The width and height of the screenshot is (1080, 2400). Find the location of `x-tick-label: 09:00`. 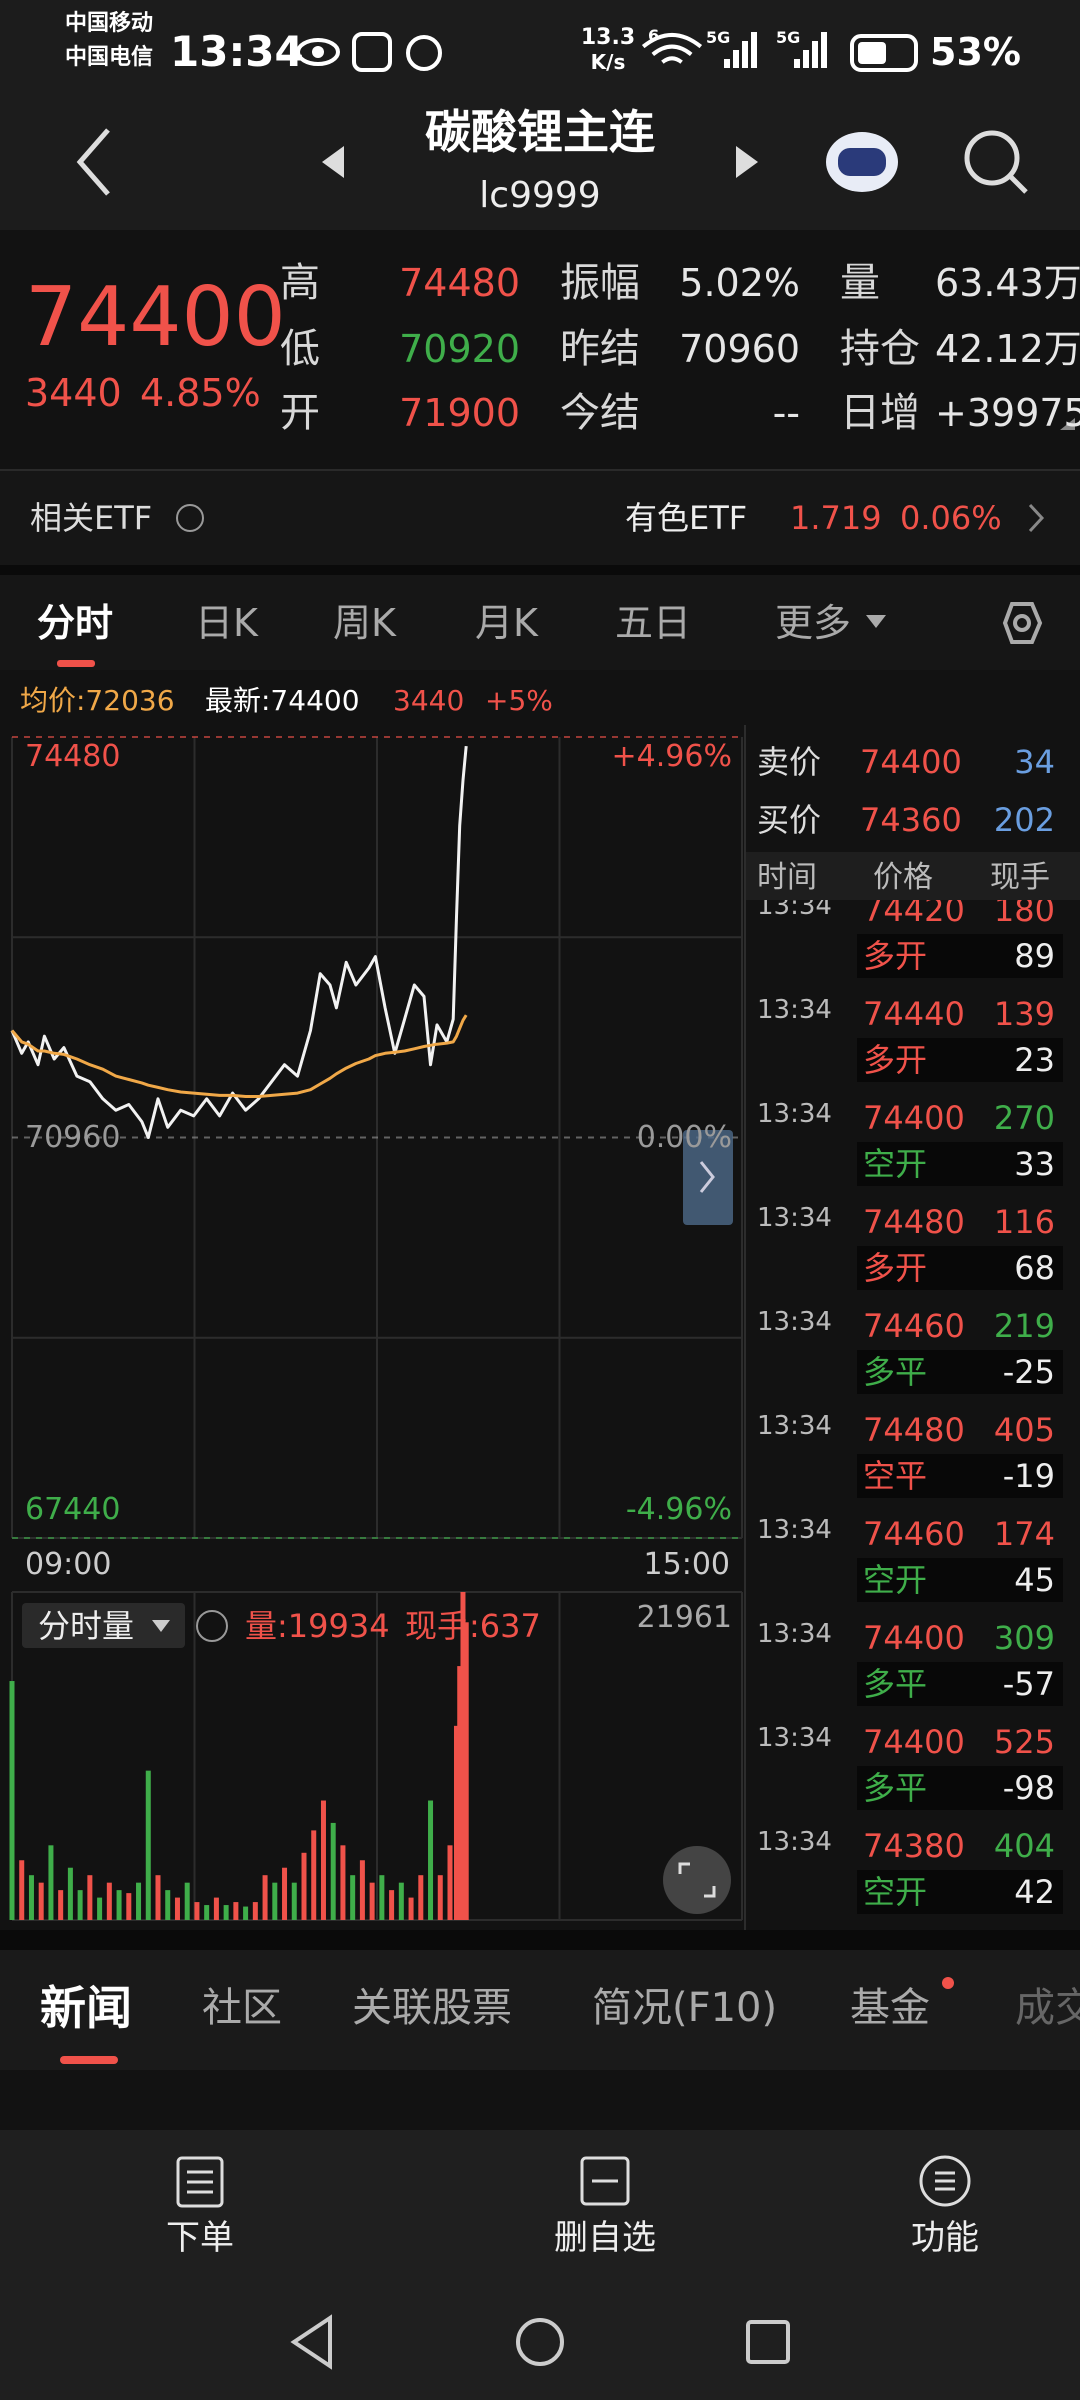

x-tick-label: 09:00 is located at coordinates (68, 1564).